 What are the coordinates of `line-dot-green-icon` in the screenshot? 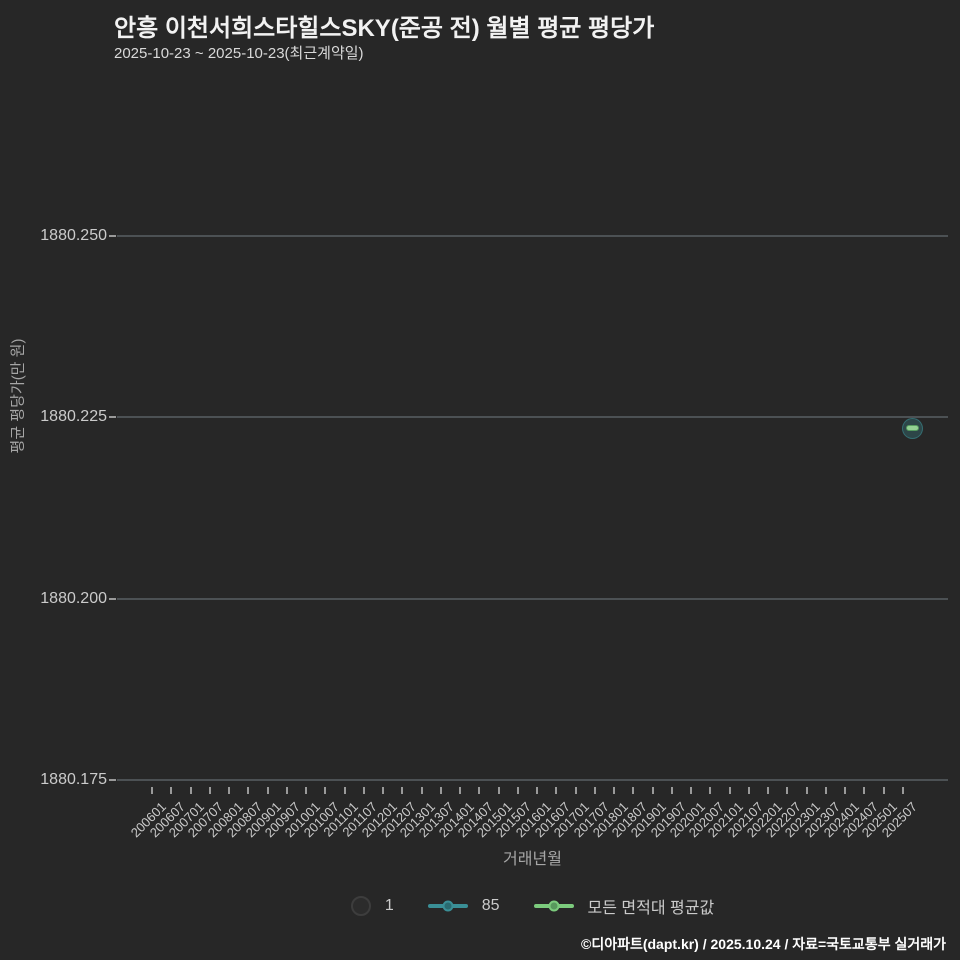 It's located at (553, 906).